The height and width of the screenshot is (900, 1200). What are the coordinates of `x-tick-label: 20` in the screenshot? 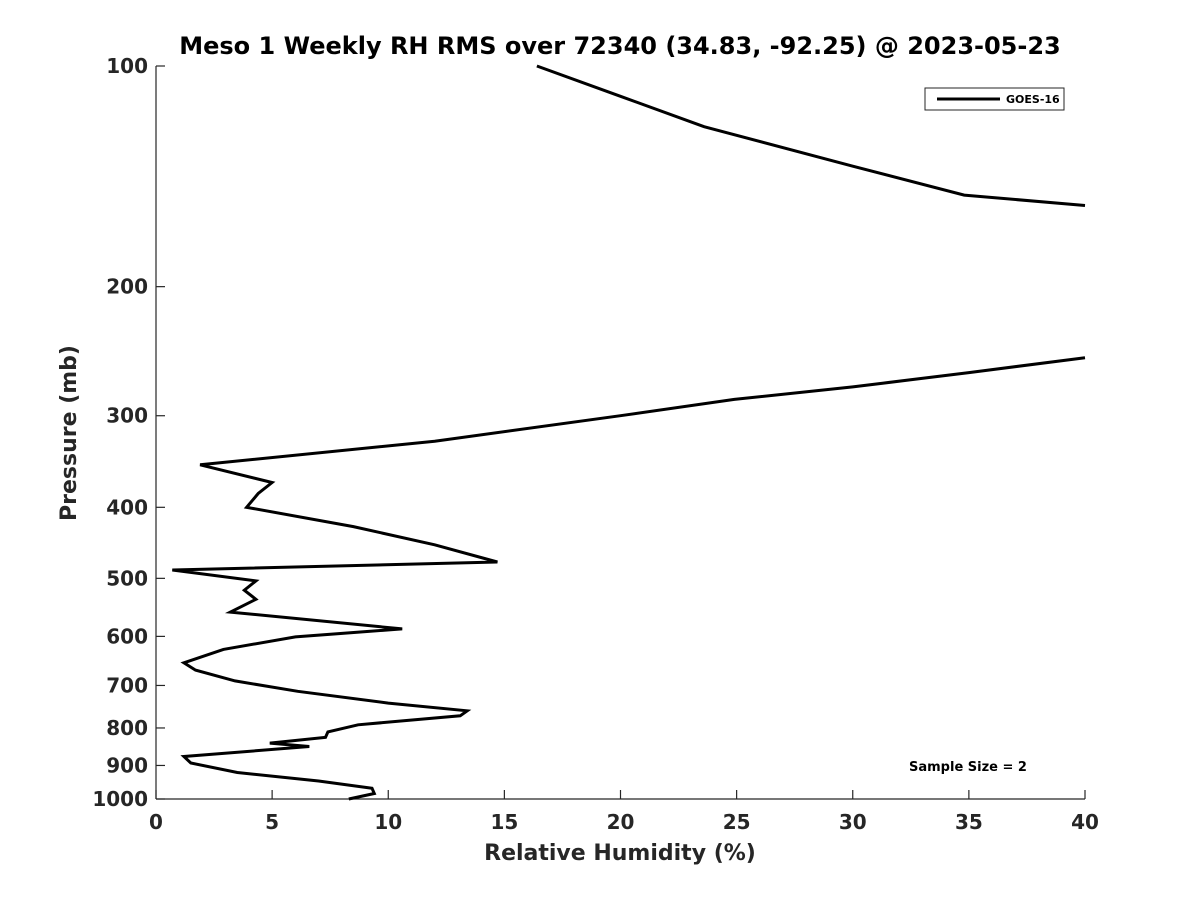 It's located at (621, 822).